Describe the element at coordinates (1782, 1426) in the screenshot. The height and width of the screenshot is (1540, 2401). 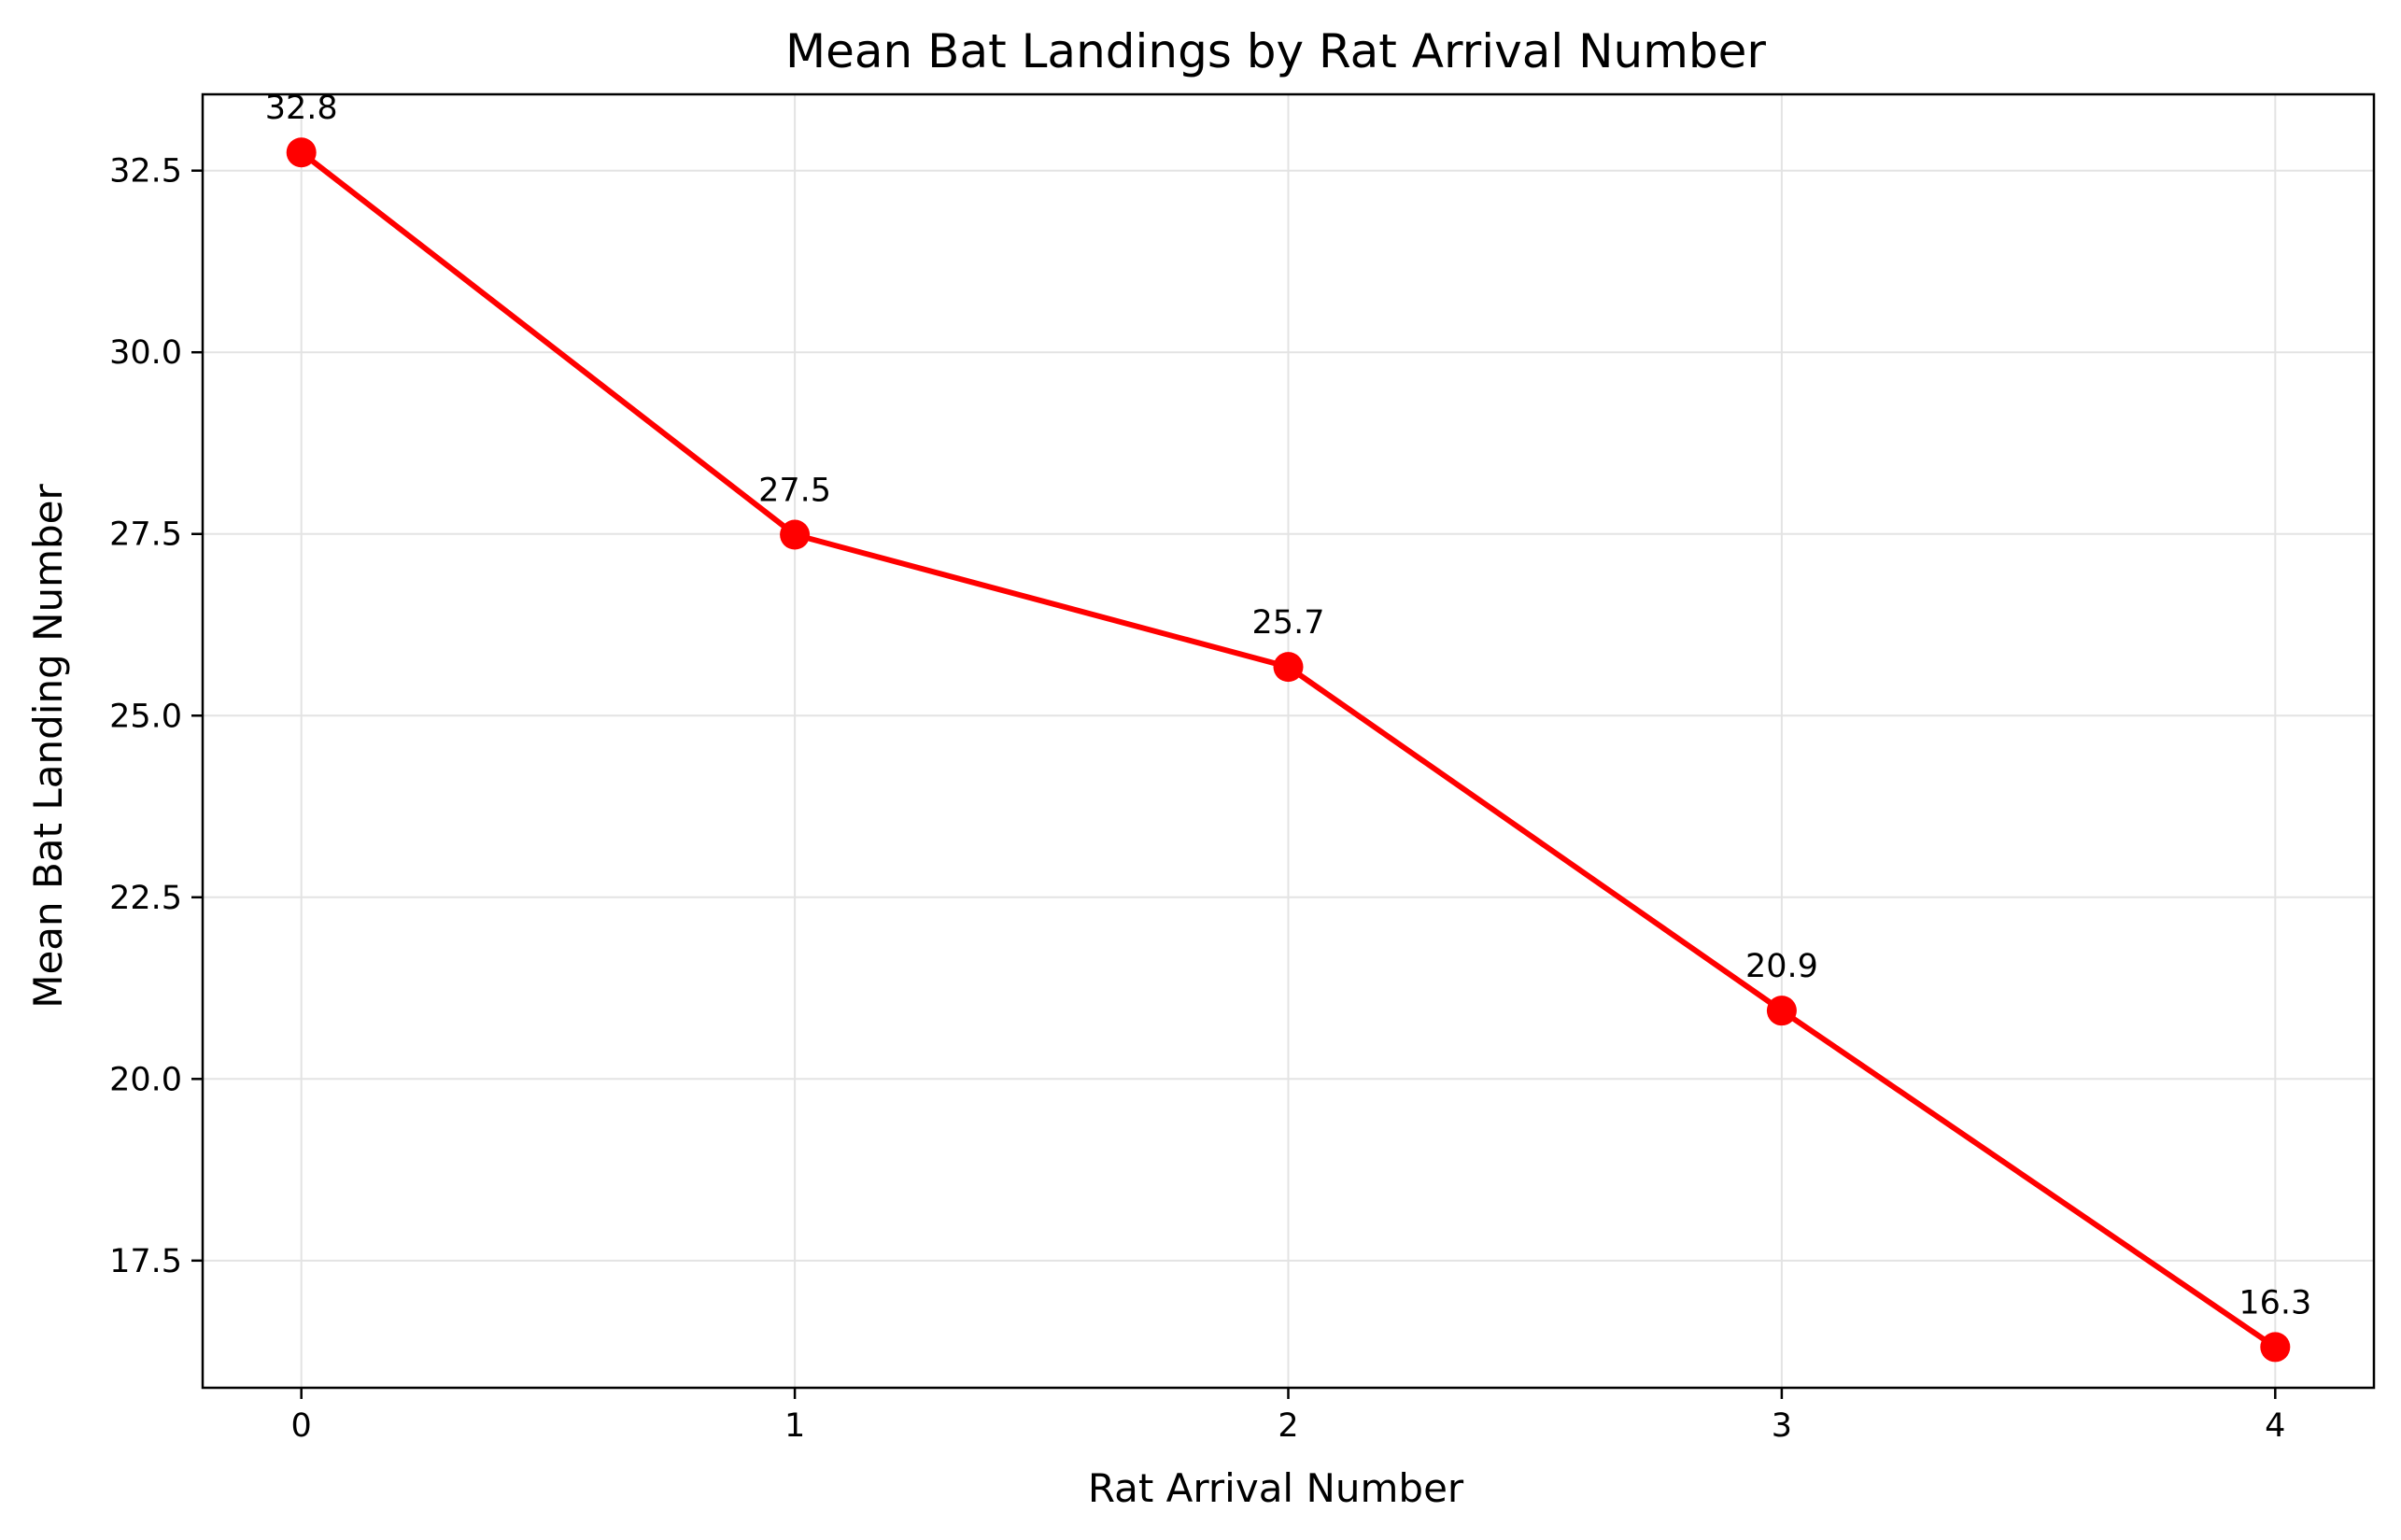
I see `x-tick-label: 3` at that location.